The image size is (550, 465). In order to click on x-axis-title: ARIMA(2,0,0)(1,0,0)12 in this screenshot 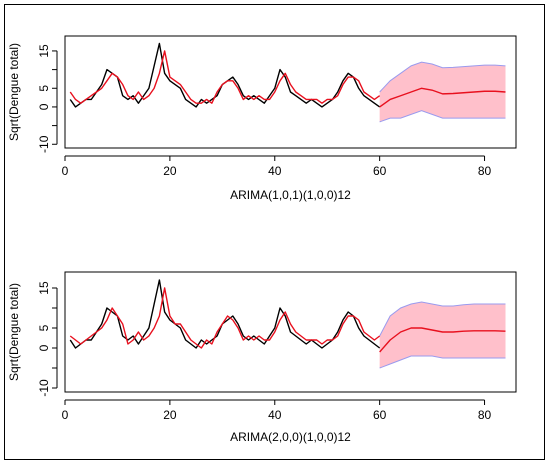, I will do `click(290, 437)`.